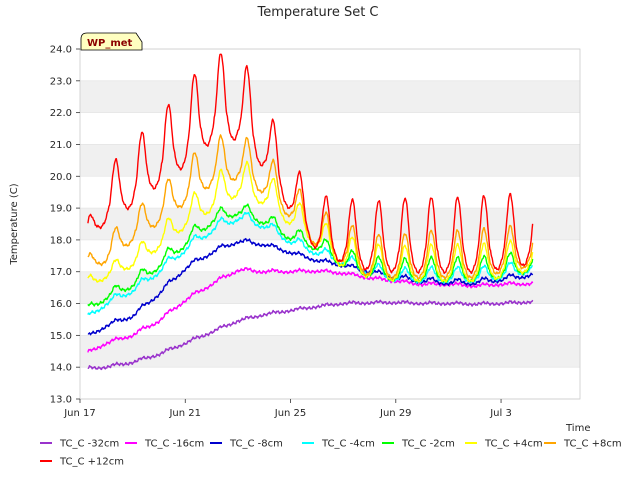 Image resolution: width=640 pixels, height=480 pixels. What do you see at coordinates (577, 428) in the screenshot?
I see `x-axis-label: Time` at bounding box center [577, 428].